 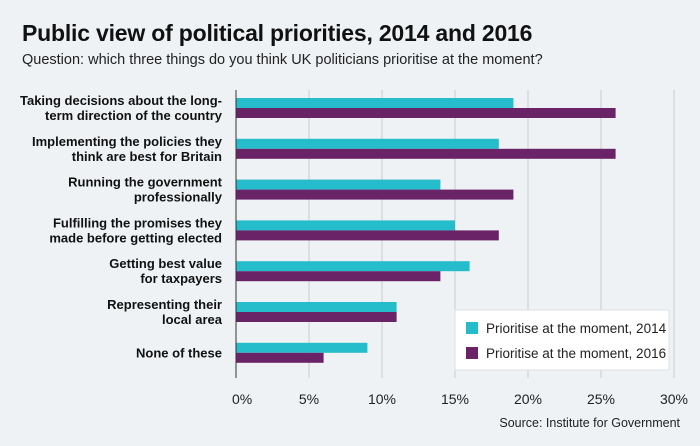 I want to click on x-tick-label: 5%, so click(x=309, y=399).